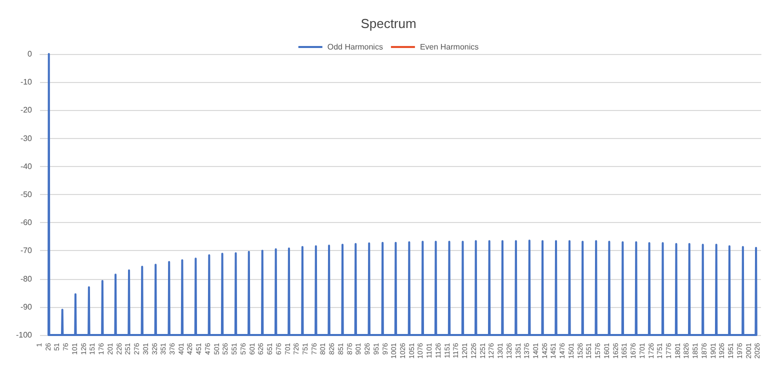 This screenshot has height=377, width=777. Describe the element at coordinates (24, 335) in the screenshot. I see `y-tick-label: -100` at that location.